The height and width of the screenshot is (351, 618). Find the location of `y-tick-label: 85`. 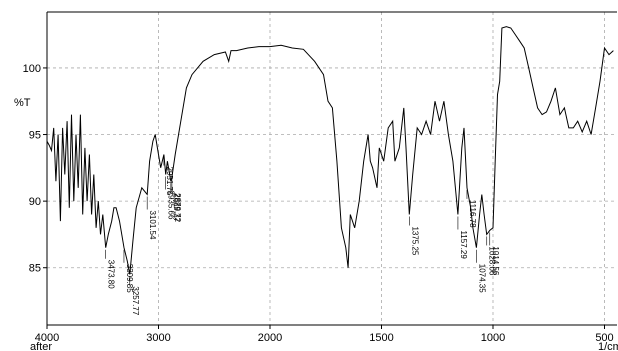

y-tick-label: 85 is located at coordinates (35, 269).